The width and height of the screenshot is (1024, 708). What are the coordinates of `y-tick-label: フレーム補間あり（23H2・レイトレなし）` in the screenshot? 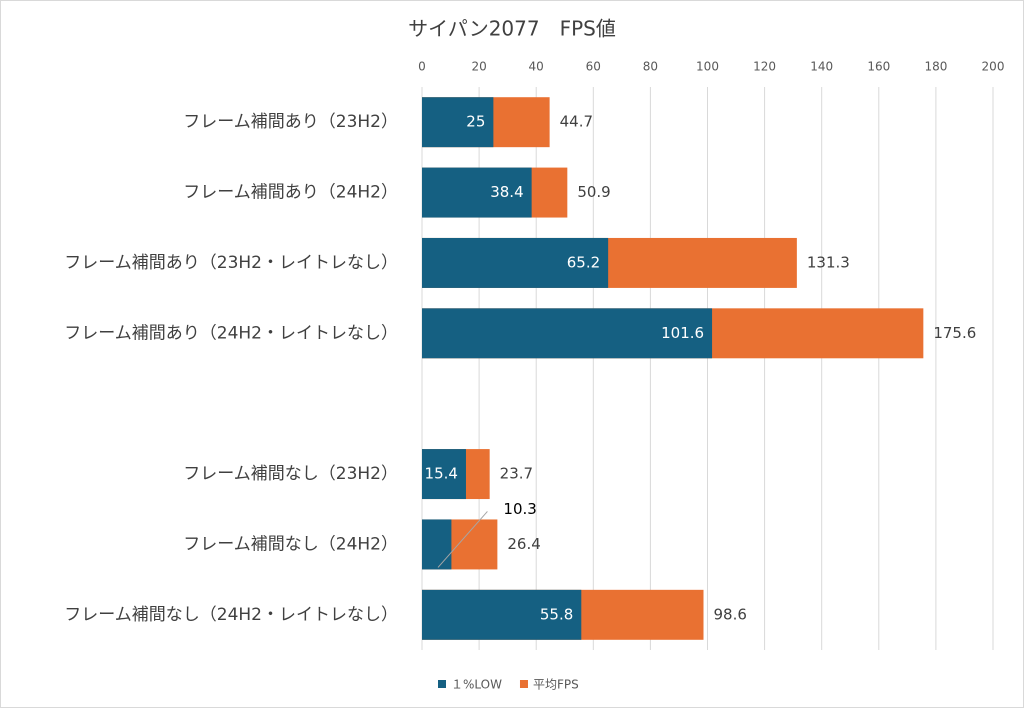 It's located at (231, 263).